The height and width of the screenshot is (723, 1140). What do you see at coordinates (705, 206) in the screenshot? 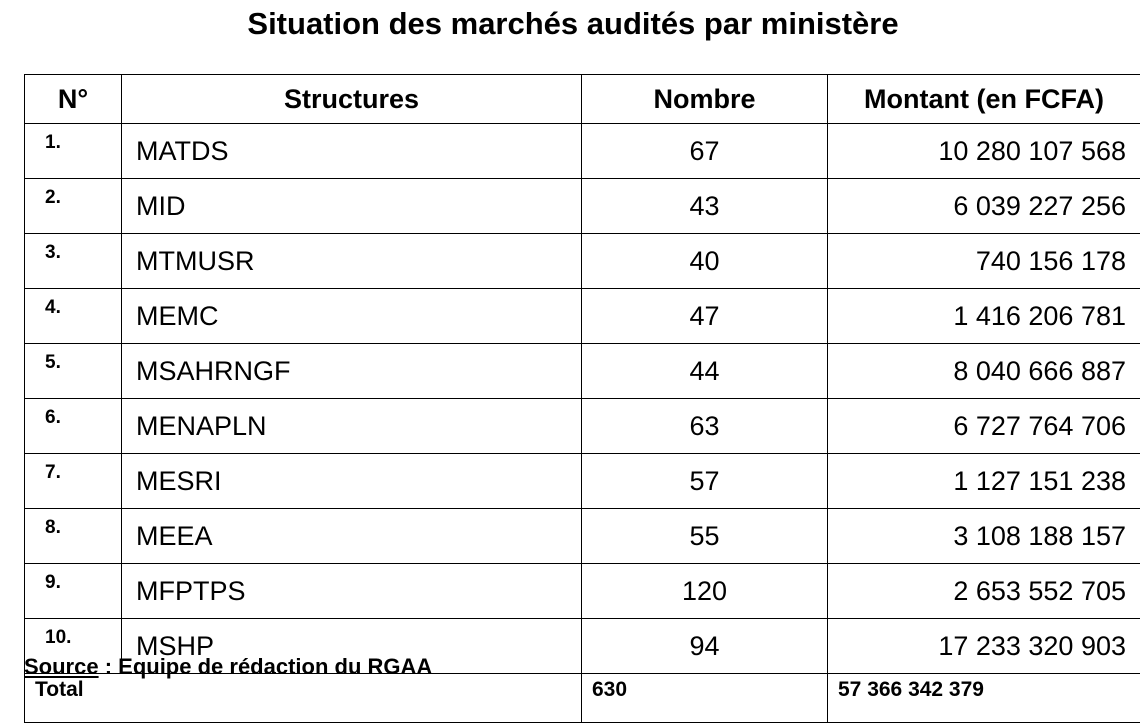
I see `row-nombre: 43` at bounding box center [705, 206].